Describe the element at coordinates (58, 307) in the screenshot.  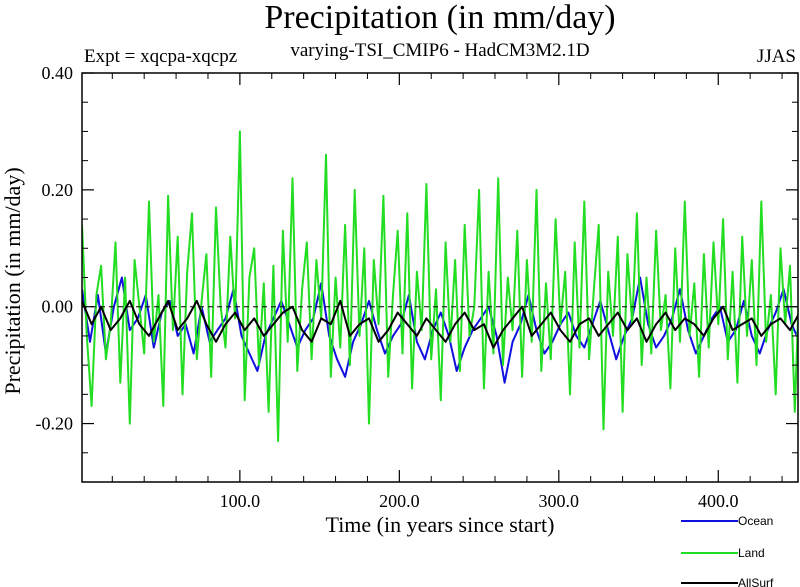
I see `y-tick-label: 0.00` at that location.